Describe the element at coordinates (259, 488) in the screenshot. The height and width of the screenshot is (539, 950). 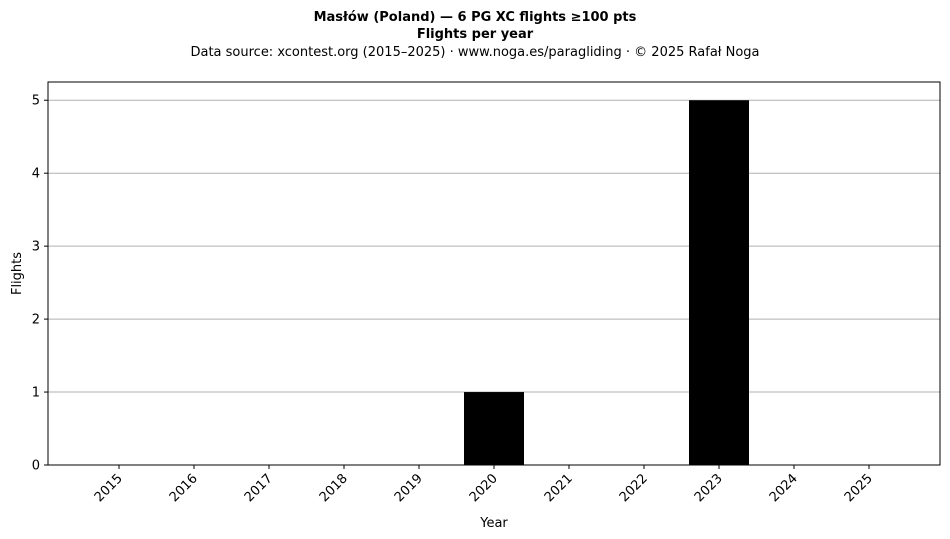
I see `x-tick-label: 2017` at that location.